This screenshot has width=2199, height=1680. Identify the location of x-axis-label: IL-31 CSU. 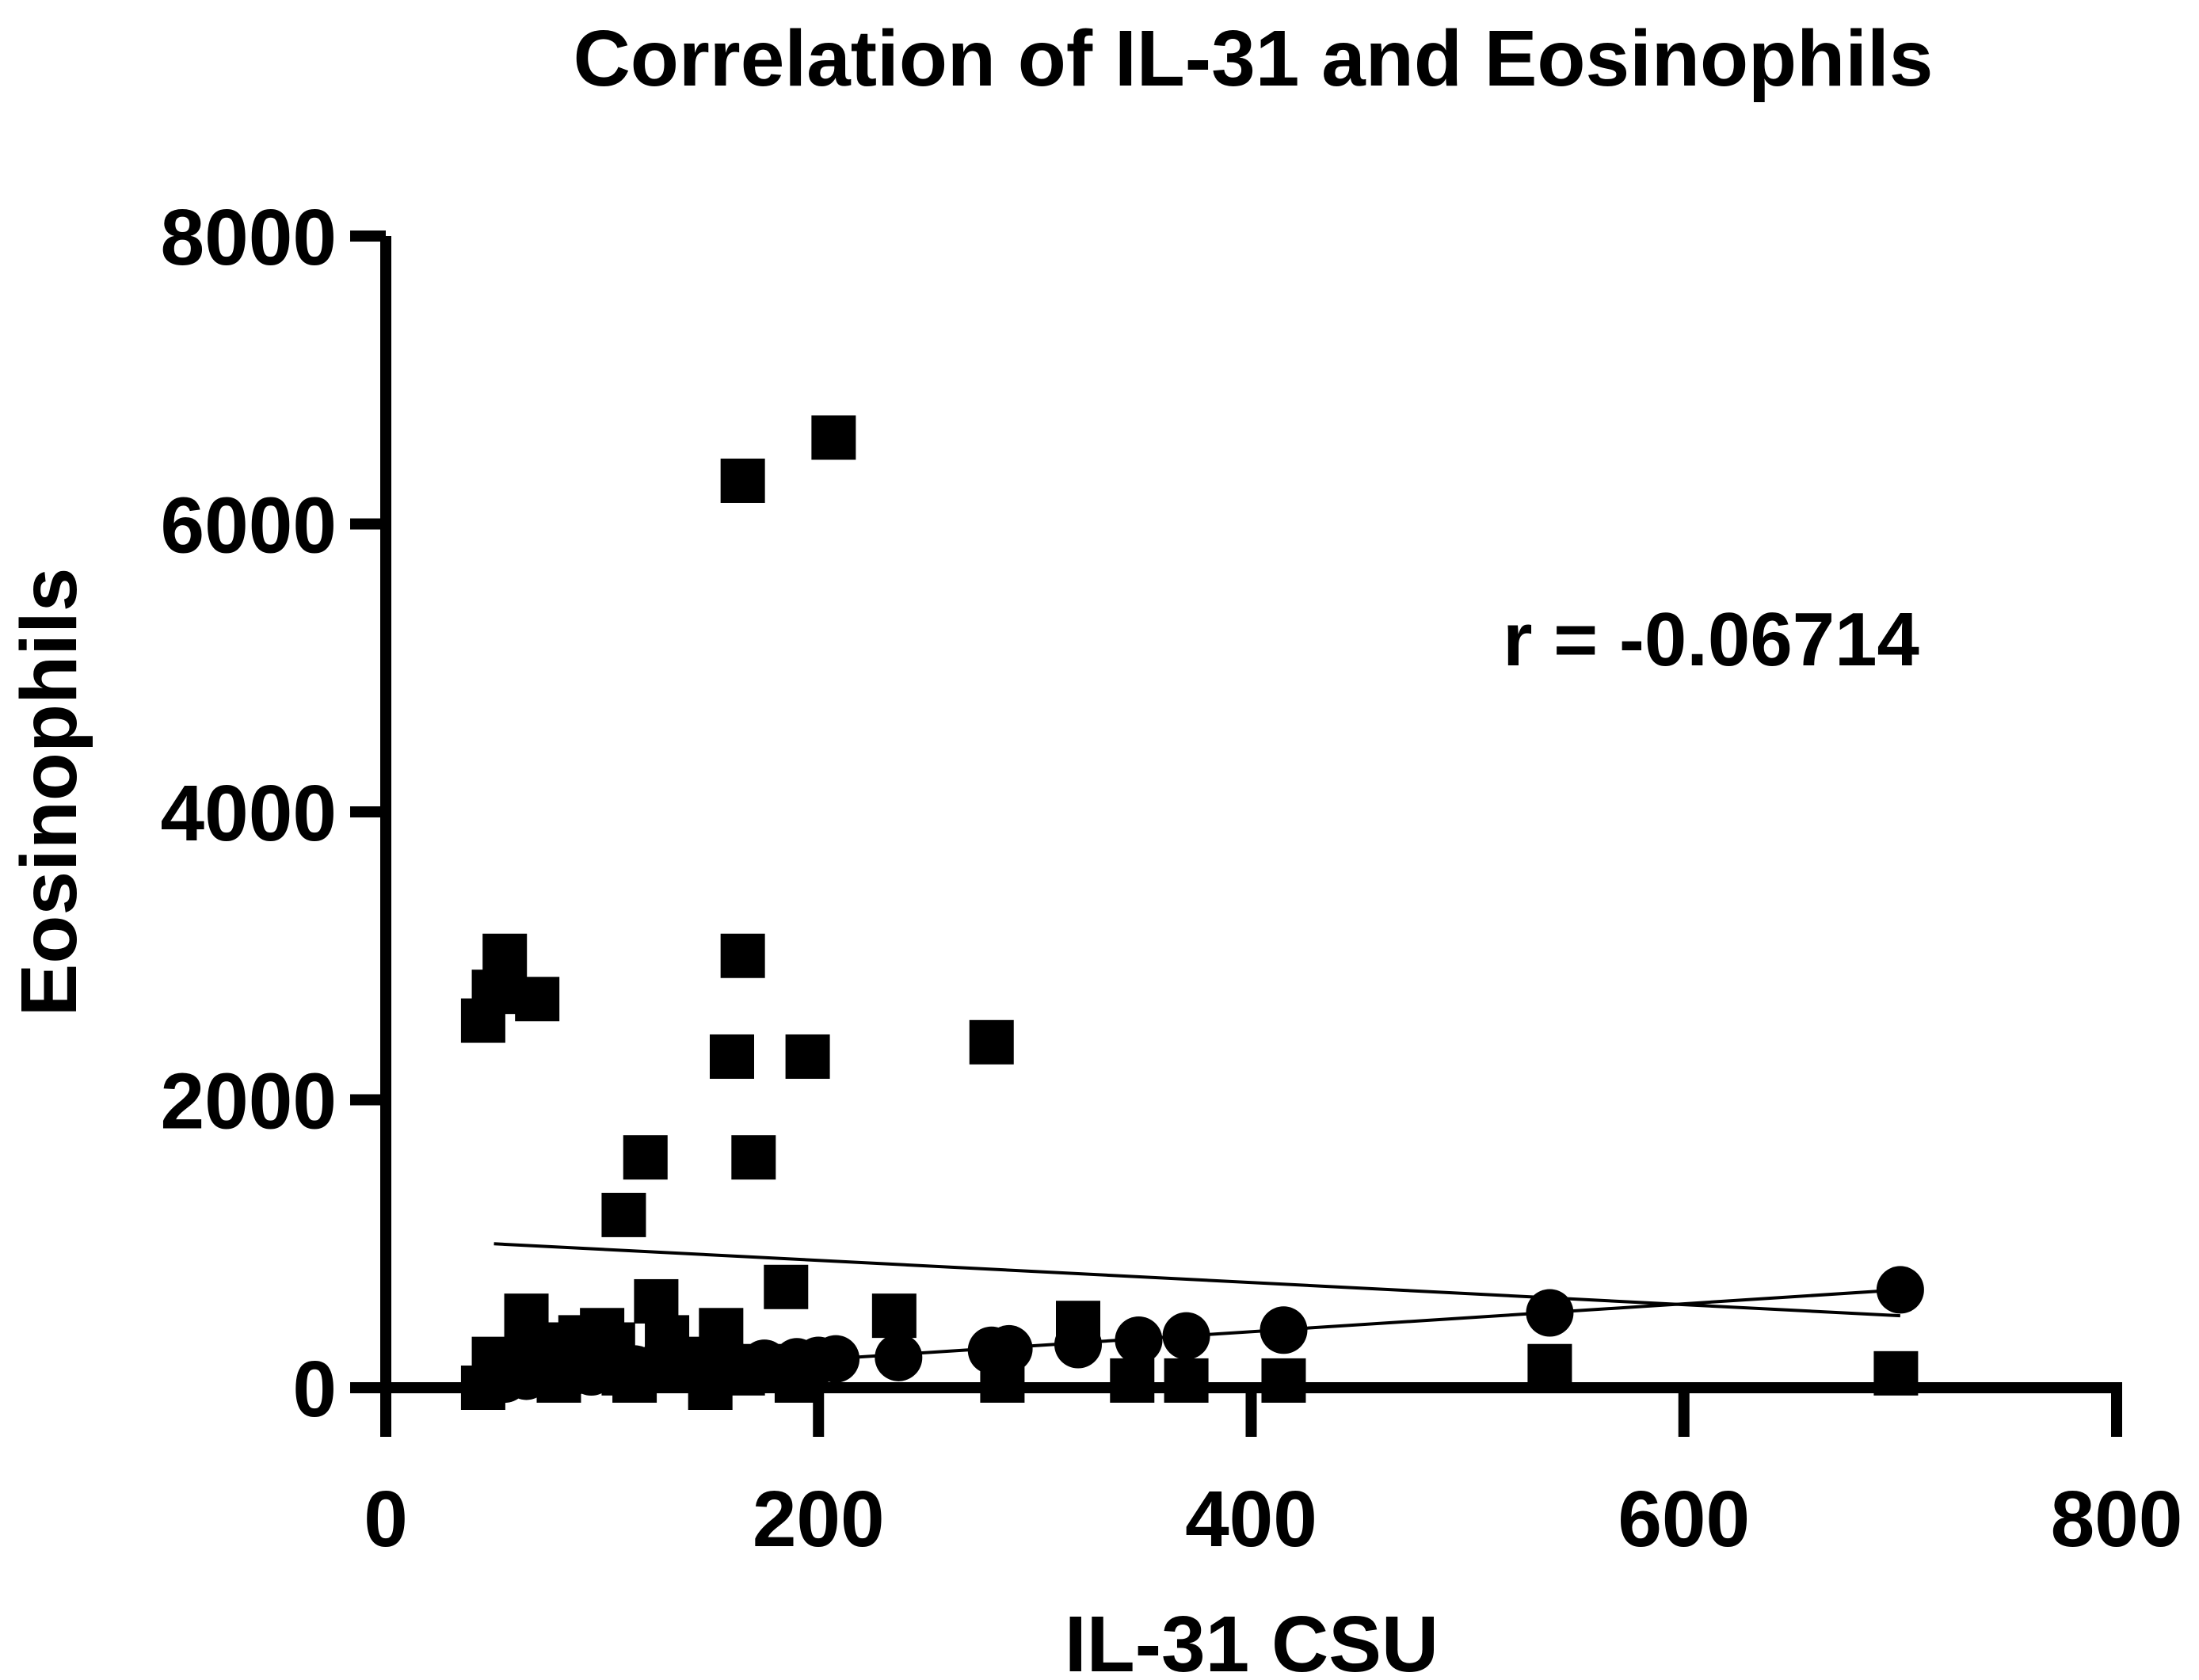
(1252, 1640).